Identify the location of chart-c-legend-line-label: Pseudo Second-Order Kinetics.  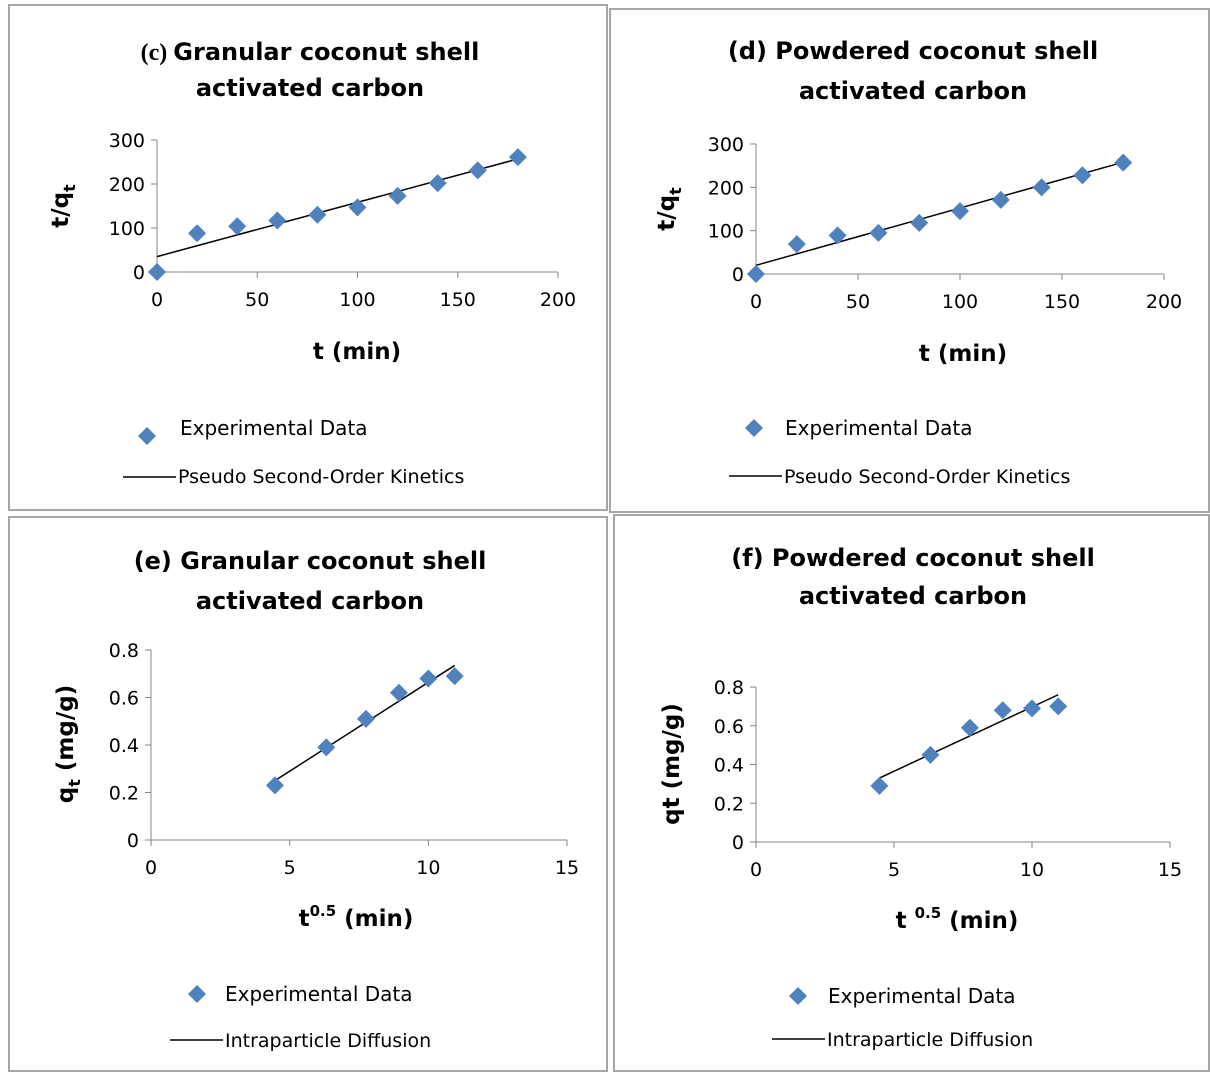
(321, 477).